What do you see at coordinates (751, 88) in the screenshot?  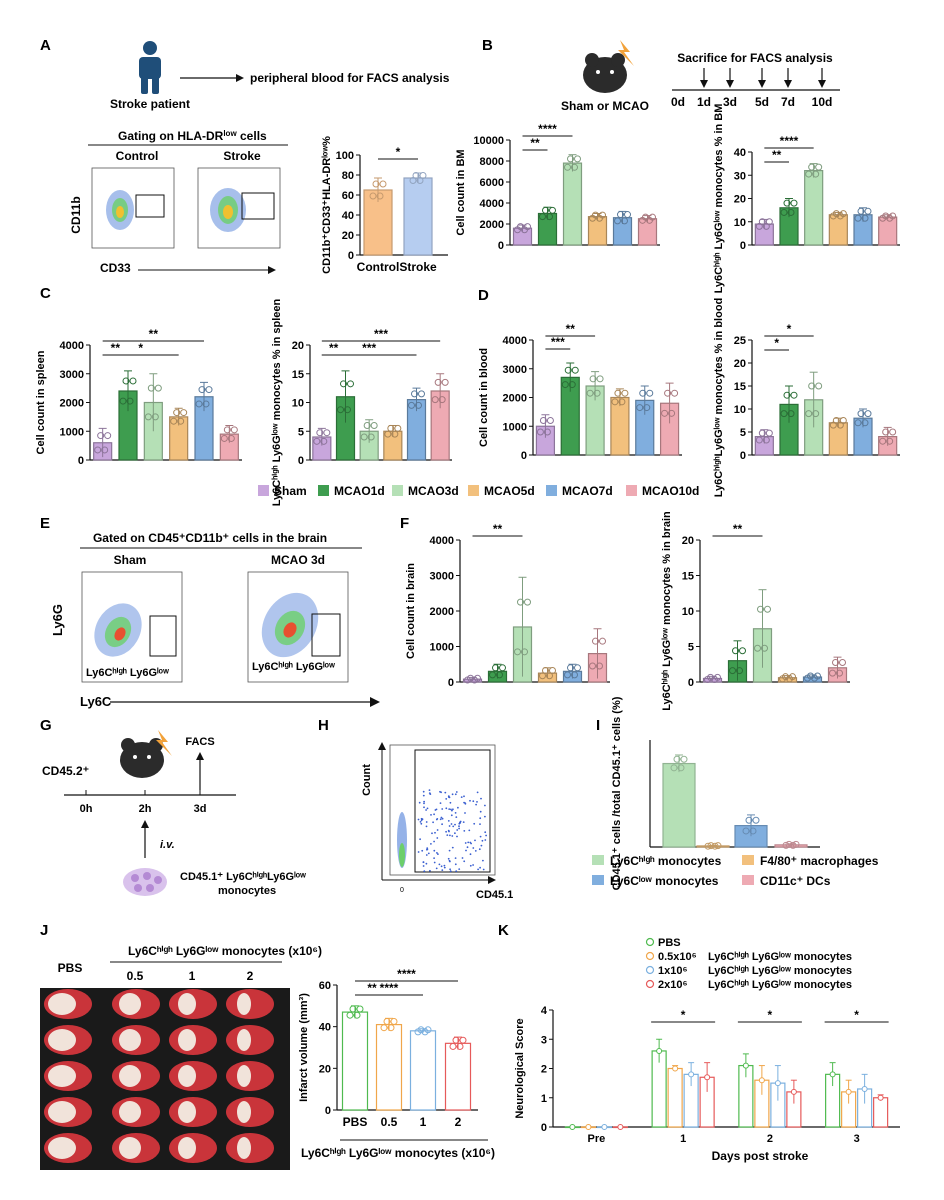 I see `b-timeline-ticks: 0d 1d 3d 5d 7d 10d` at bounding box center [751, 88].